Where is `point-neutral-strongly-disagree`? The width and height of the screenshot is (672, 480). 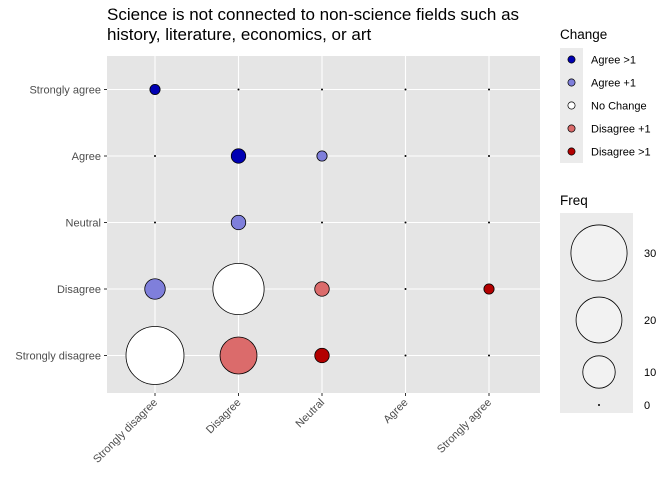
point-neutral-strongly-disagree is located at coordinates (322, 355).